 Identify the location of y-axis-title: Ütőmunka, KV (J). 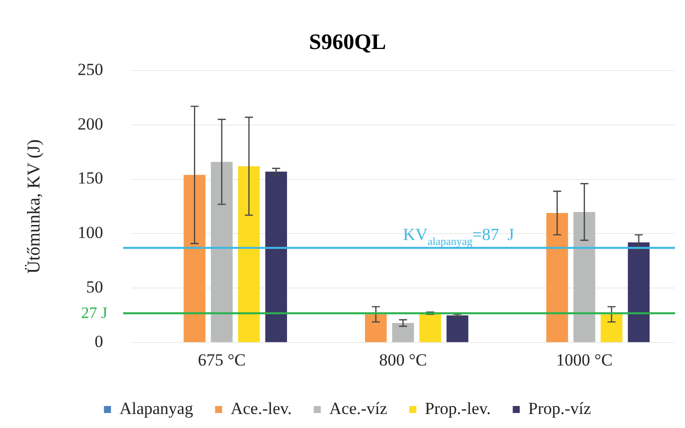
(34, 206).